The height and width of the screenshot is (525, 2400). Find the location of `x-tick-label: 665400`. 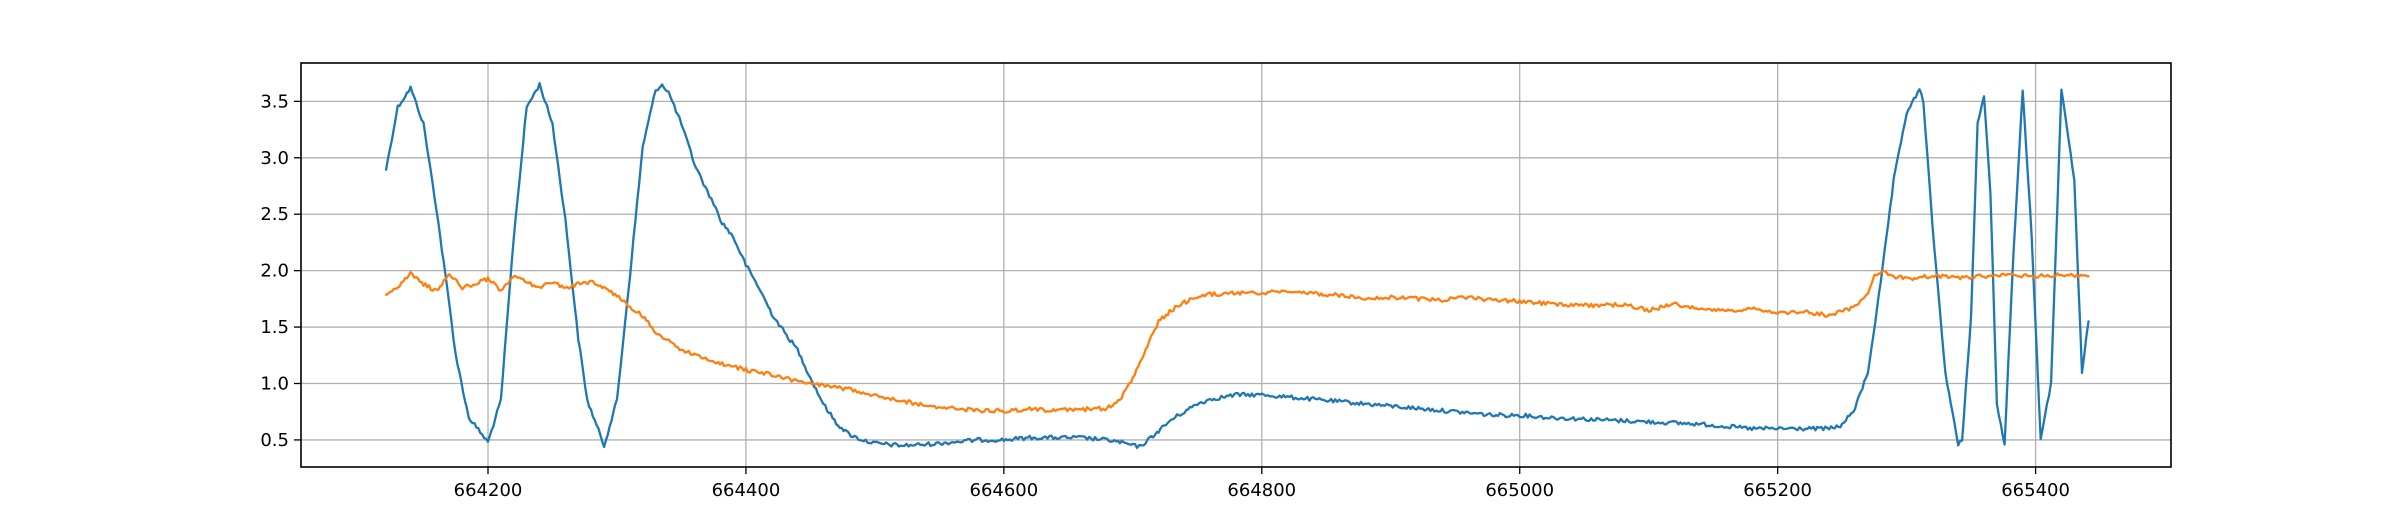

x-tick-label: 665400 is located at coordinates (2035, 490).